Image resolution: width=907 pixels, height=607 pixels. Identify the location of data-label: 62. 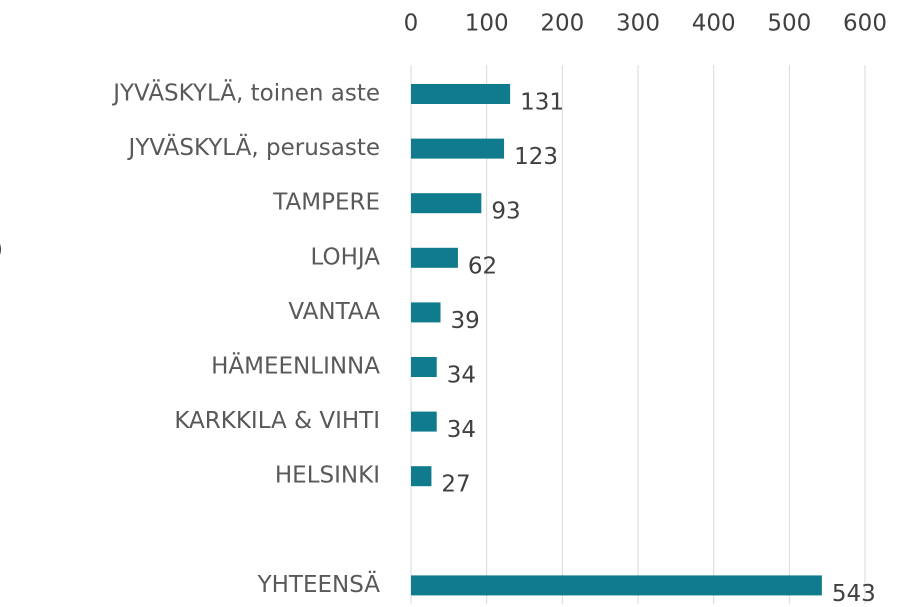
(482, 266).